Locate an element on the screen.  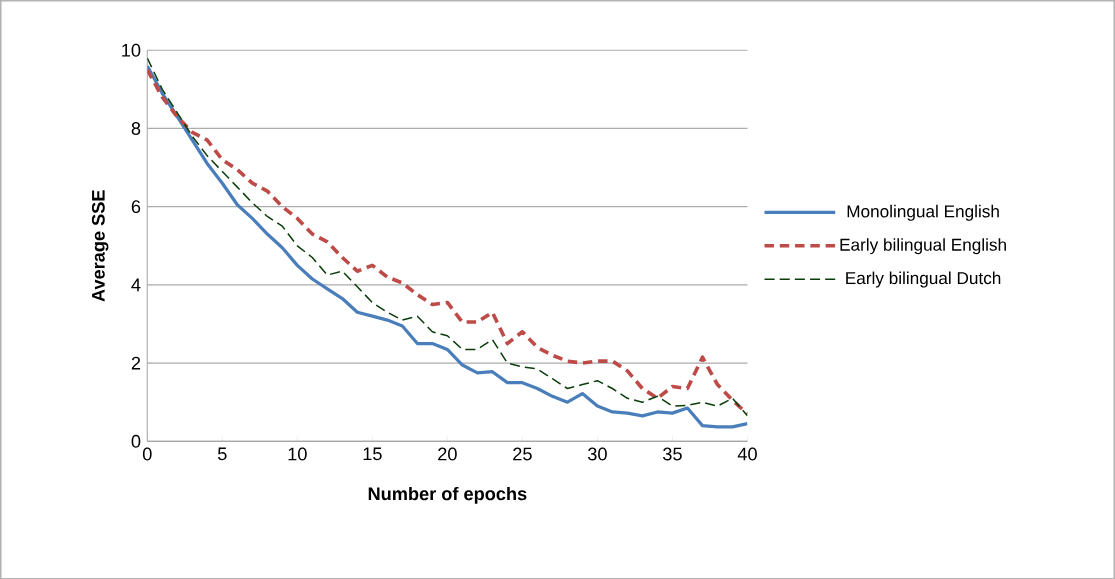
y-tick-label: 6 is located at coordinates (136, 206).